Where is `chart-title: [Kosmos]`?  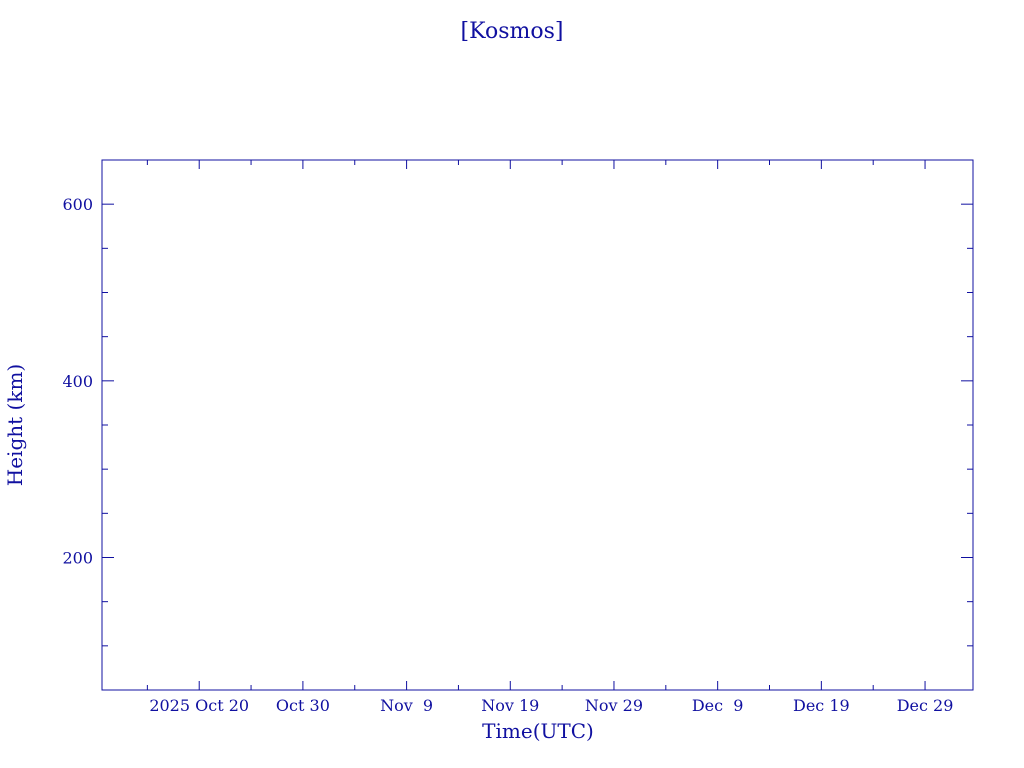
chart-title: [Kosmos] is located at coordinates (512, 31).